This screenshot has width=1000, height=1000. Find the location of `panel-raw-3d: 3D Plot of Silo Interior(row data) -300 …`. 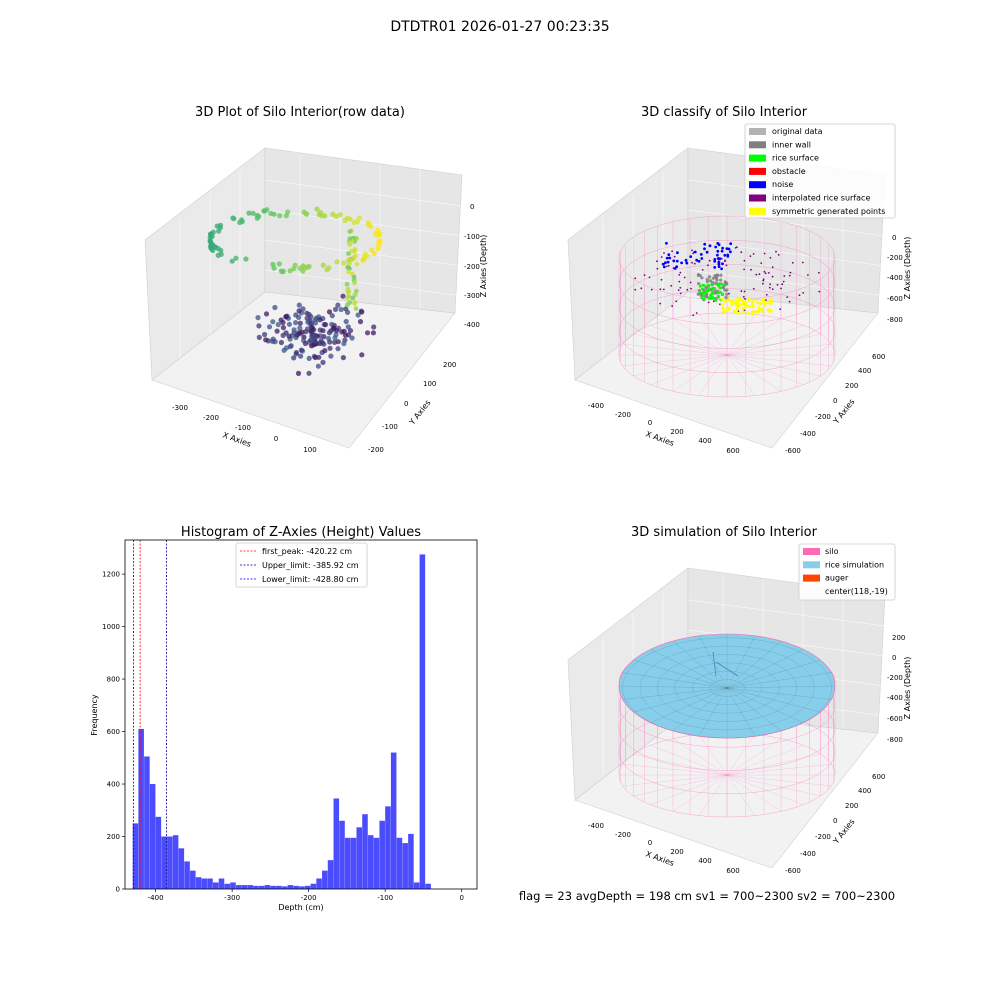

panel-raw-3d: 3D Plot of Silo Interior(row data) -300 … is located at coordinates (316, 279).